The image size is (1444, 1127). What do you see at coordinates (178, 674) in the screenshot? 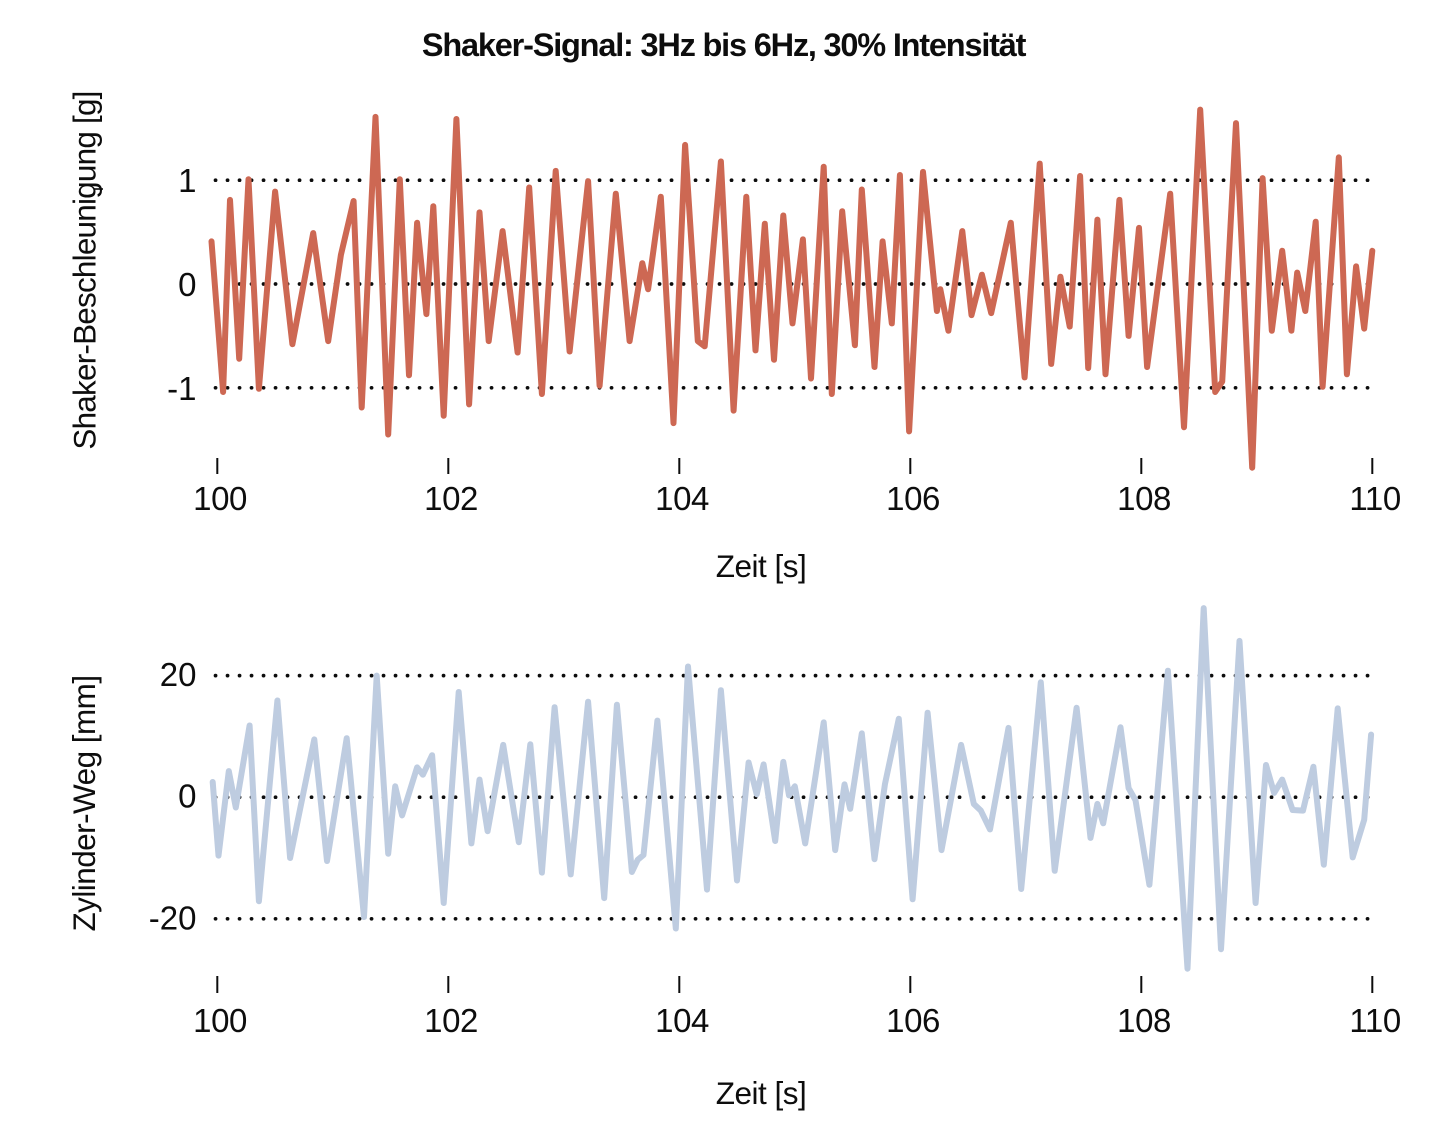
I see `svg-text: 20` at bounding box center [178, 674].